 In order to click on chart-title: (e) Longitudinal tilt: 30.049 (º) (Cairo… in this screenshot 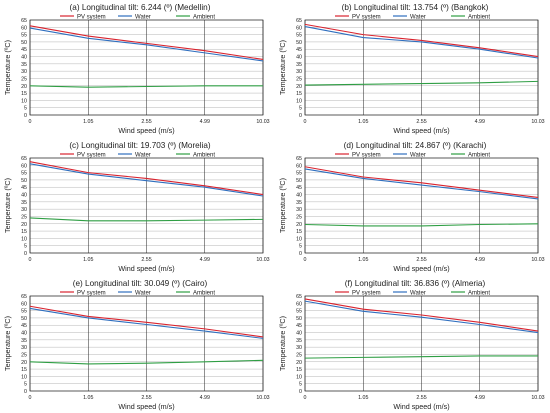, I will do `click(140, 283)`.